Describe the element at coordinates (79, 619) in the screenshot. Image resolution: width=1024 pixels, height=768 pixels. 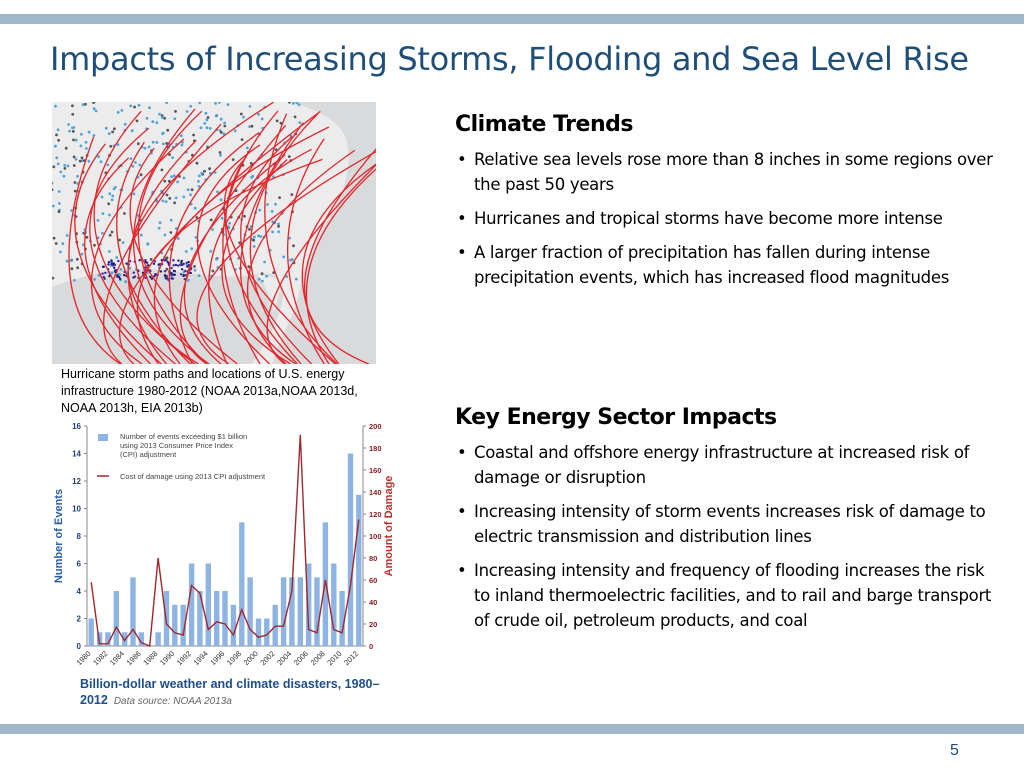
I see `y-tick-label: 2` at that location.